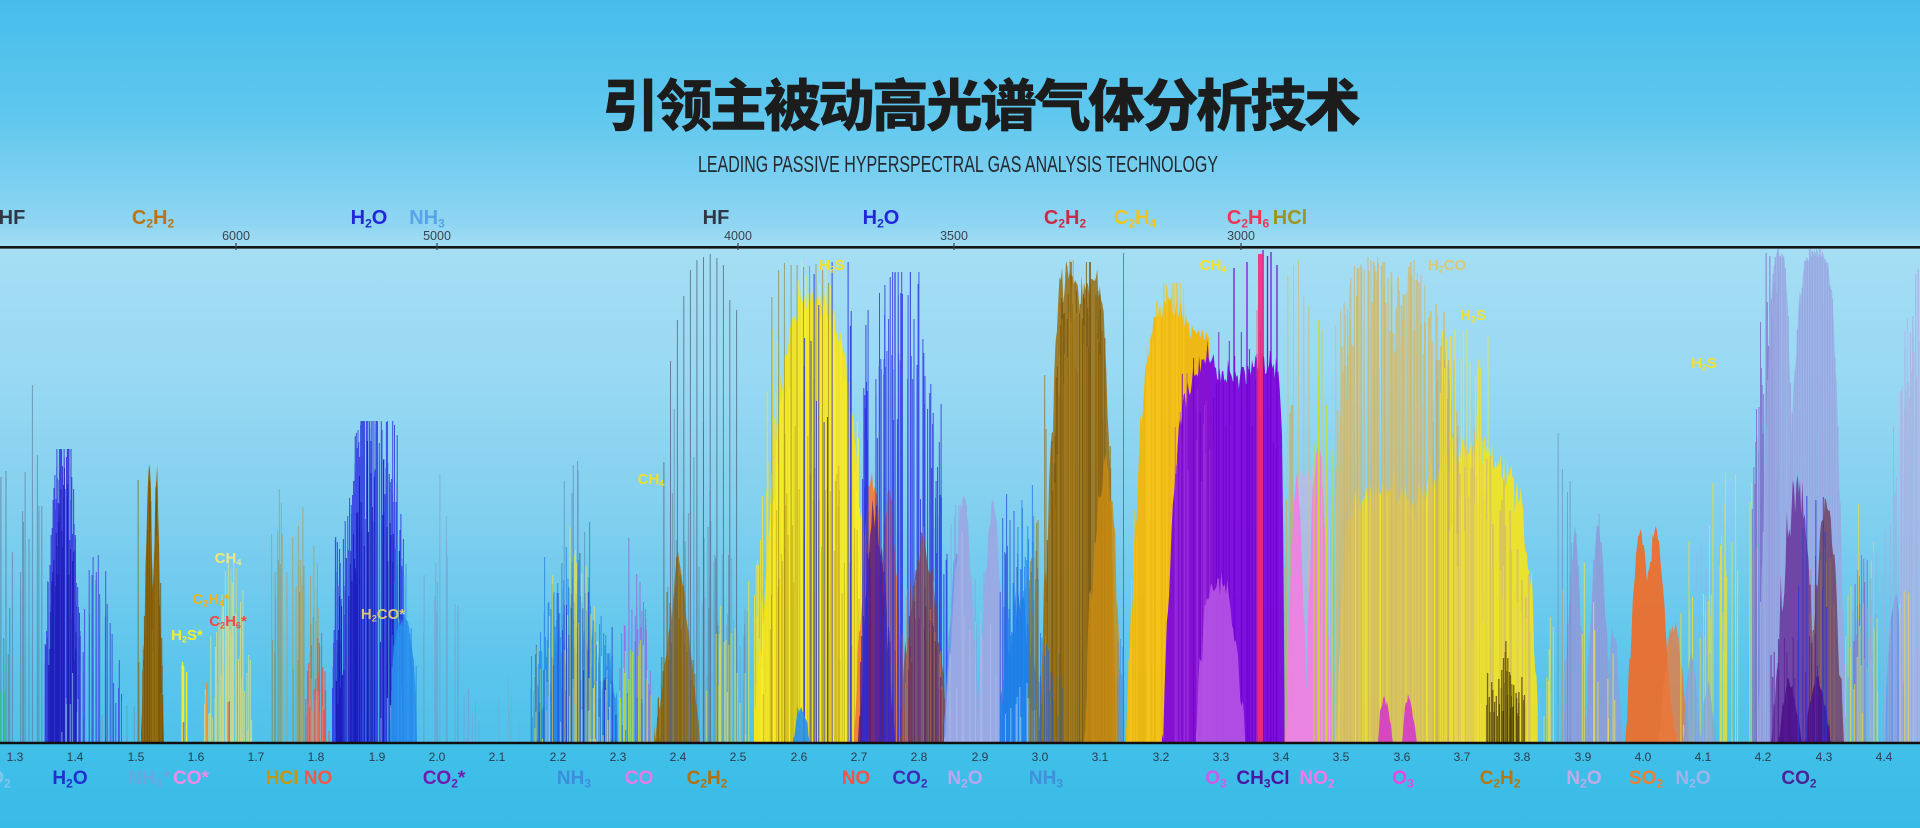 The image size is (1920, 828). What do you see at coordinates (1447, 266) in the screenshot?
I see `svg-text: H2CO` at bounding box center [1447, 266].